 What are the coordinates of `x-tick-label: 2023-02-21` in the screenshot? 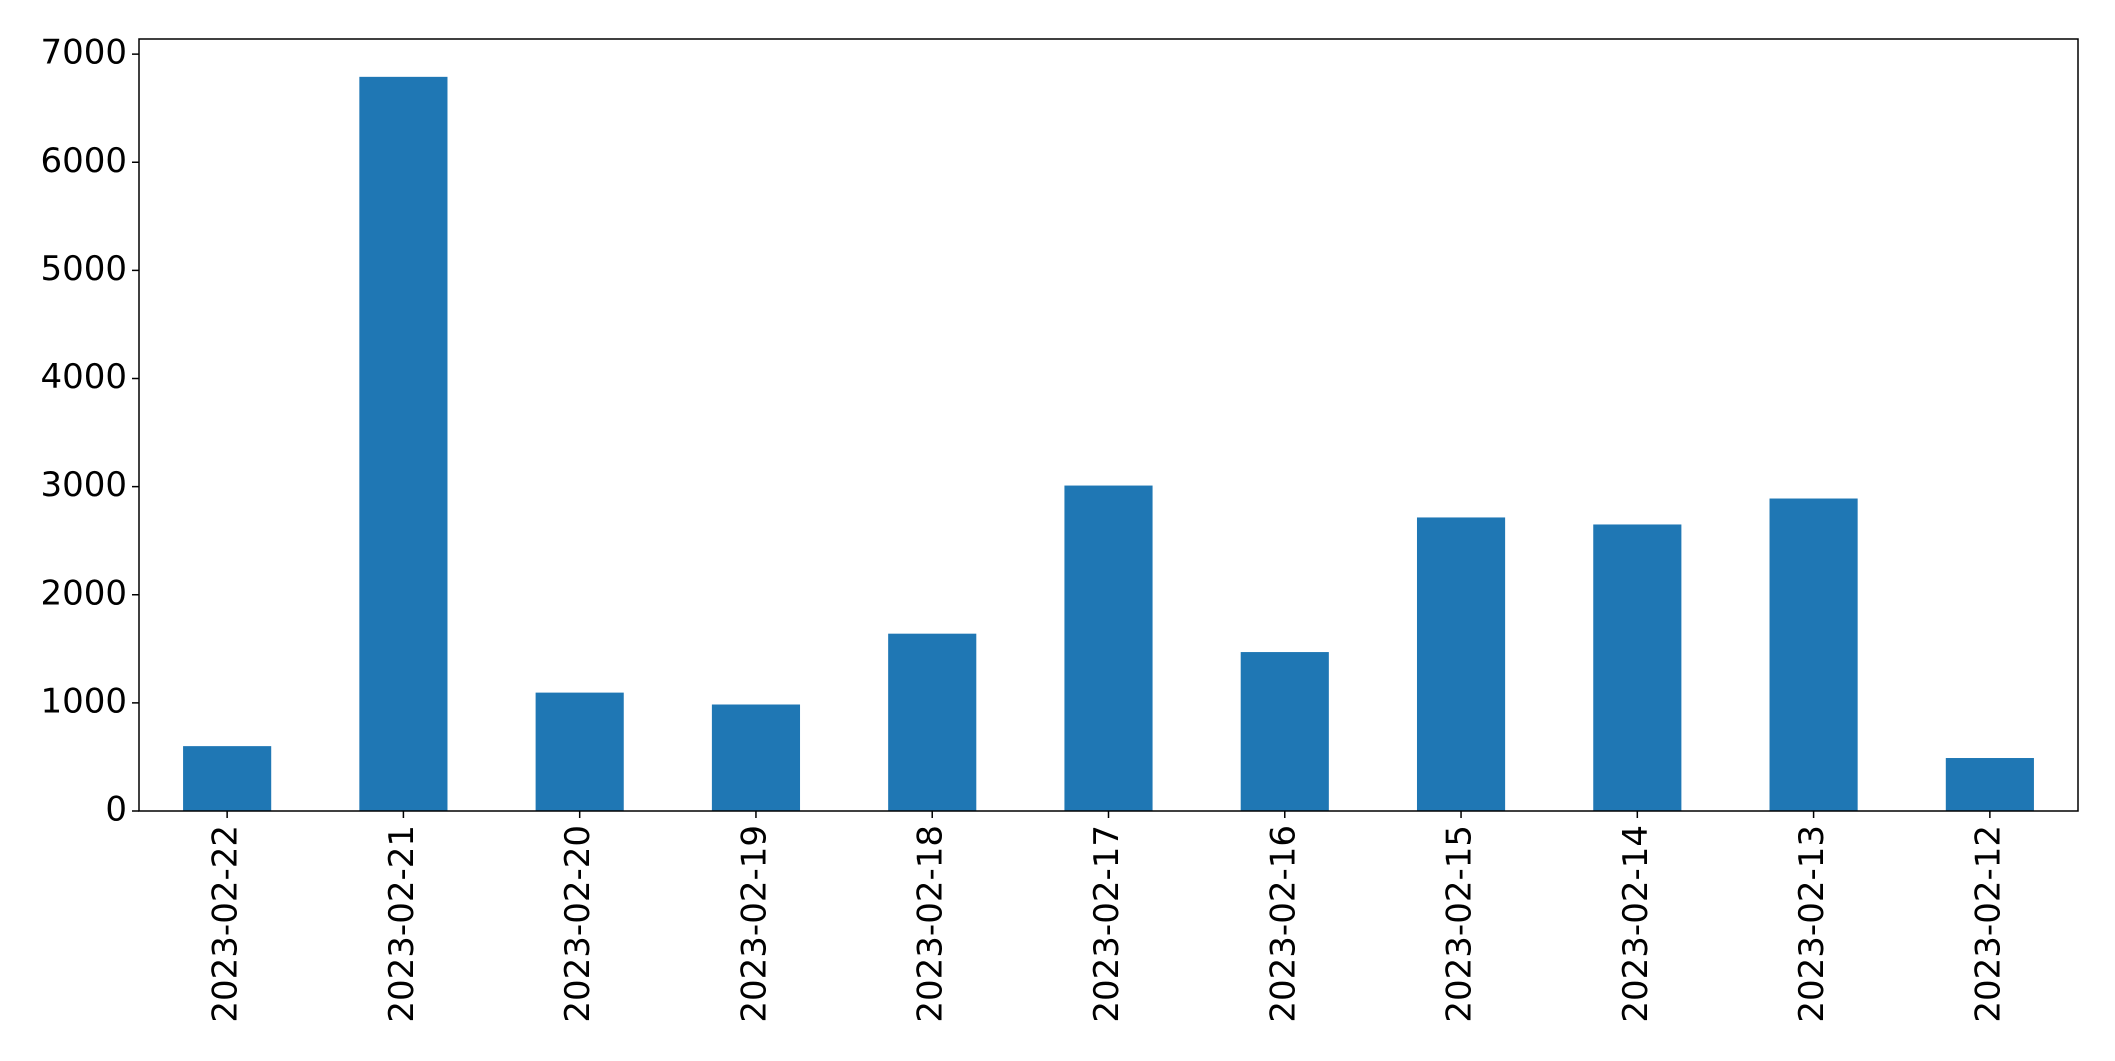 It's located at (402, 924).